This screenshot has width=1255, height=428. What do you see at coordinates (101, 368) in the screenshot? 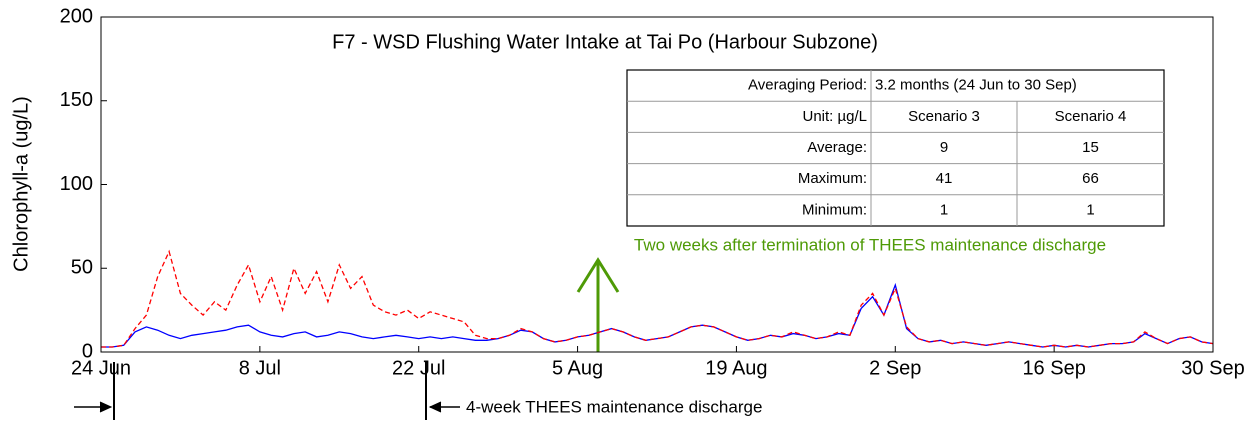
I see `x-tick-label: 24 Jun` at bounding box center [101, 368].